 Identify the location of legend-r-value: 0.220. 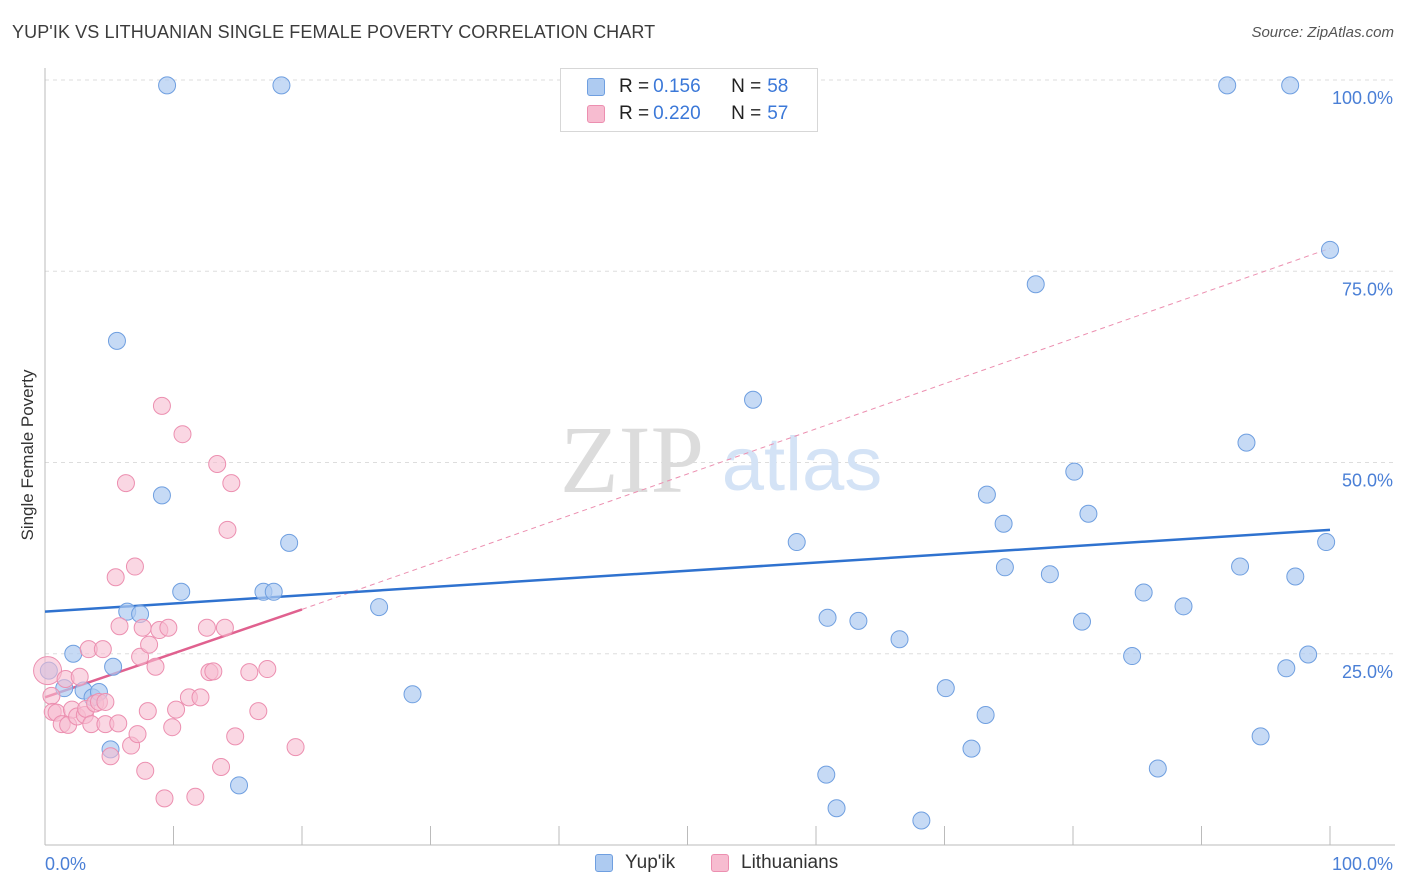
(677, 113).